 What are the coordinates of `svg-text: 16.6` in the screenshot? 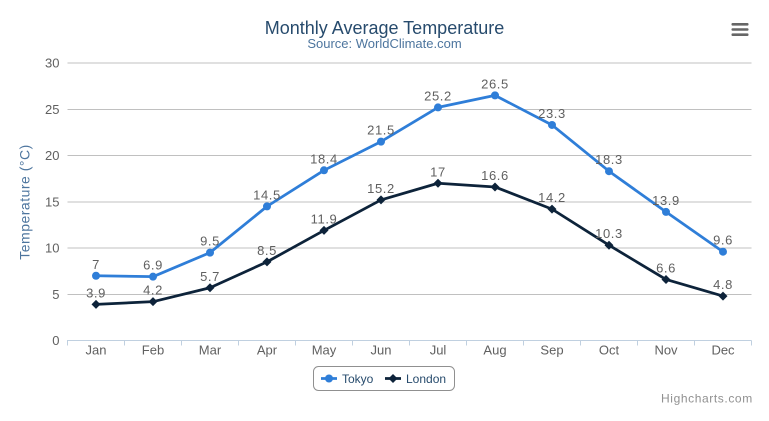 It's located at (495, 175).